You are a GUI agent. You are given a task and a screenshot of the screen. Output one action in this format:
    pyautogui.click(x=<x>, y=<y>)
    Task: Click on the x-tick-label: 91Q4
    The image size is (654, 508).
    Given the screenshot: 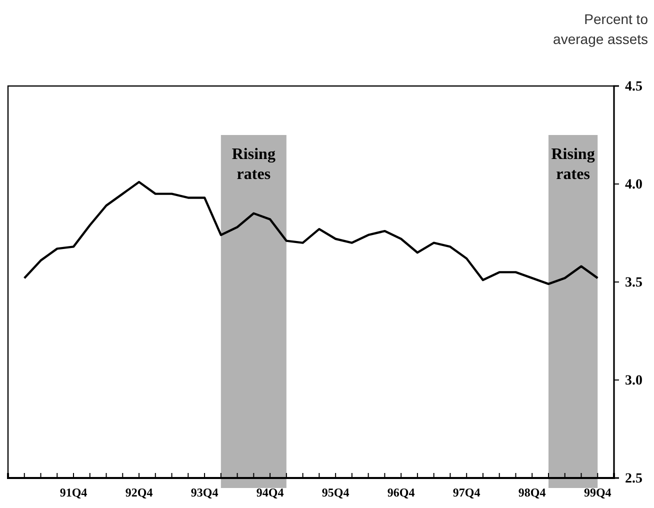 What is the action you would take?
    pyautogui.click(x=74, y=493)
    